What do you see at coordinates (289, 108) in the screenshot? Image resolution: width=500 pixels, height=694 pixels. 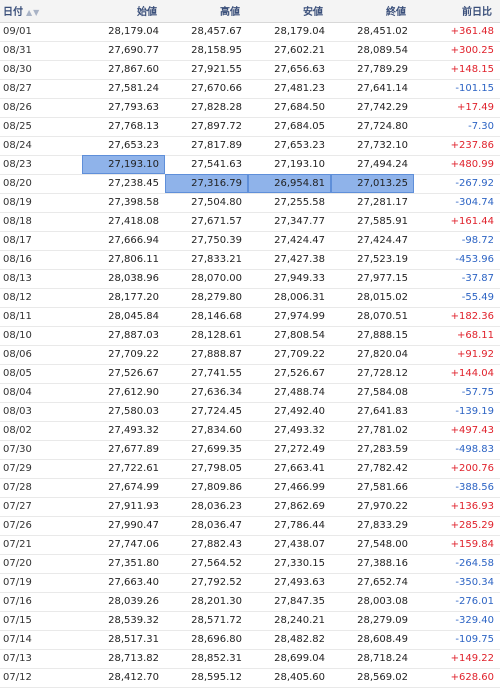 I see `cell-low: 27,684.50` at bounding box center [289, 108].